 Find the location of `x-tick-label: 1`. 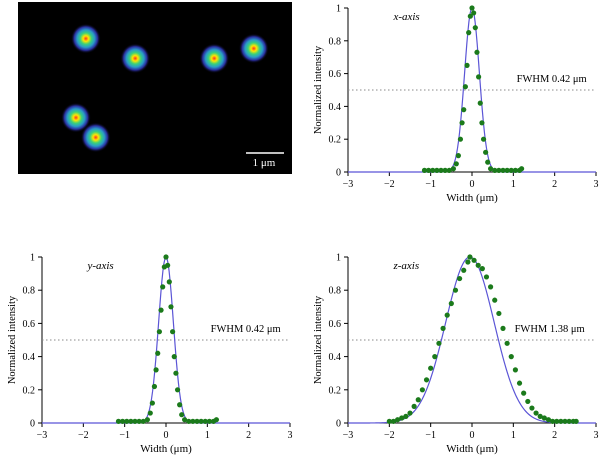

x-tick-label: 1 is located at coordinates (207, 435).